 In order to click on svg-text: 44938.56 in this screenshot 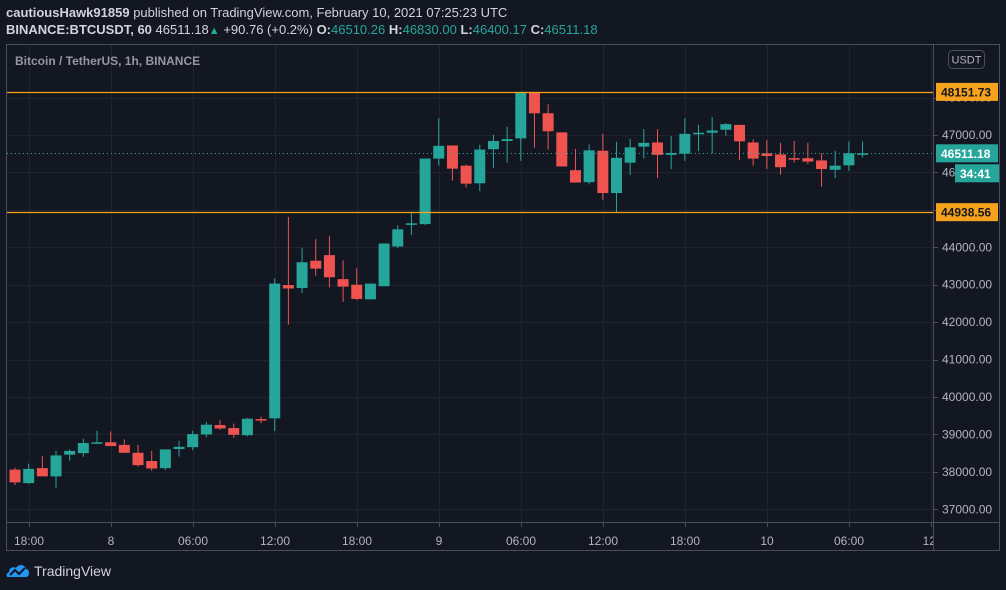, I will do `click(966, 213)`.